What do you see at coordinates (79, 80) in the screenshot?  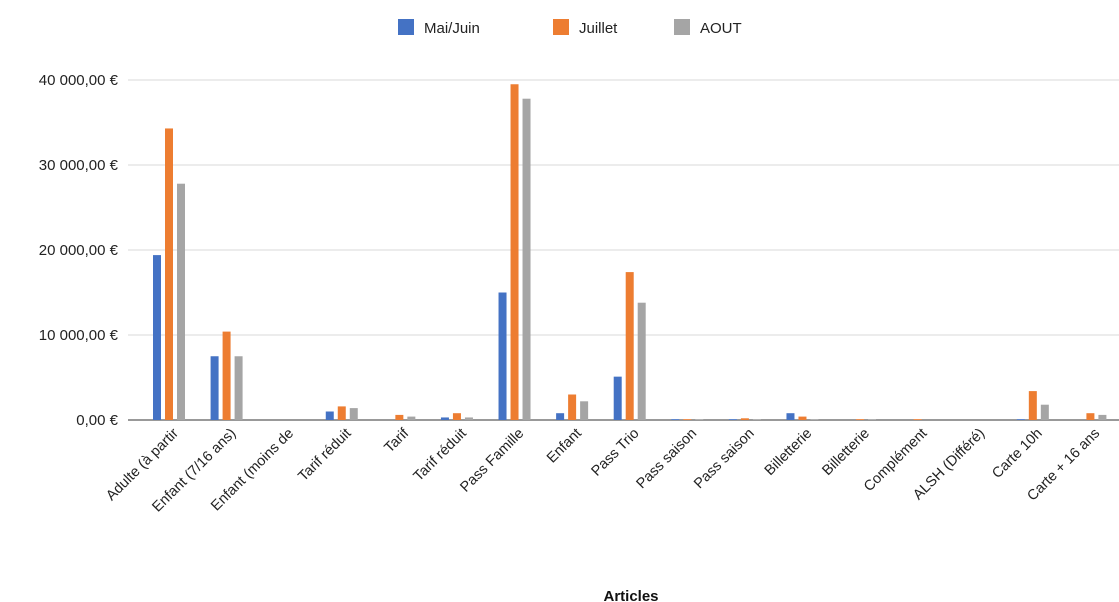 I see `y-tick-label: 40 000,00 €` at bounding box center [79, 80].